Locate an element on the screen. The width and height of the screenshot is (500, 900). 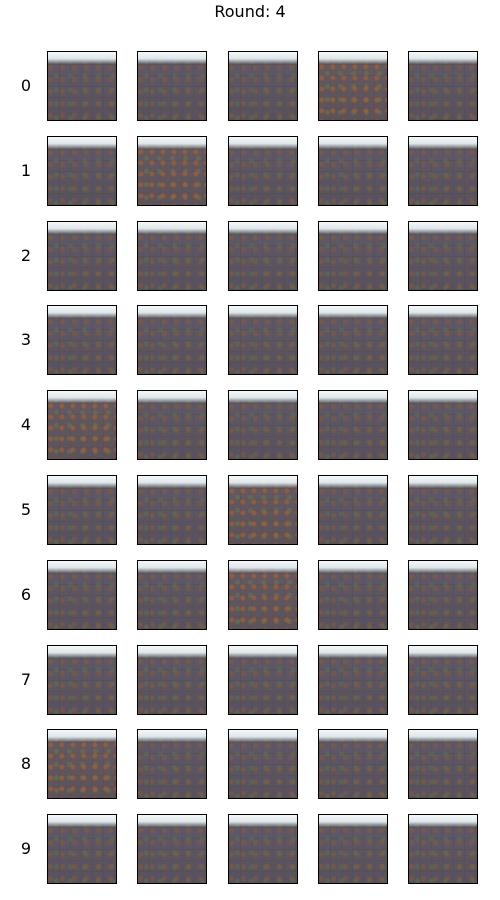
row-label: 9 is located at coordinates (26, 848).